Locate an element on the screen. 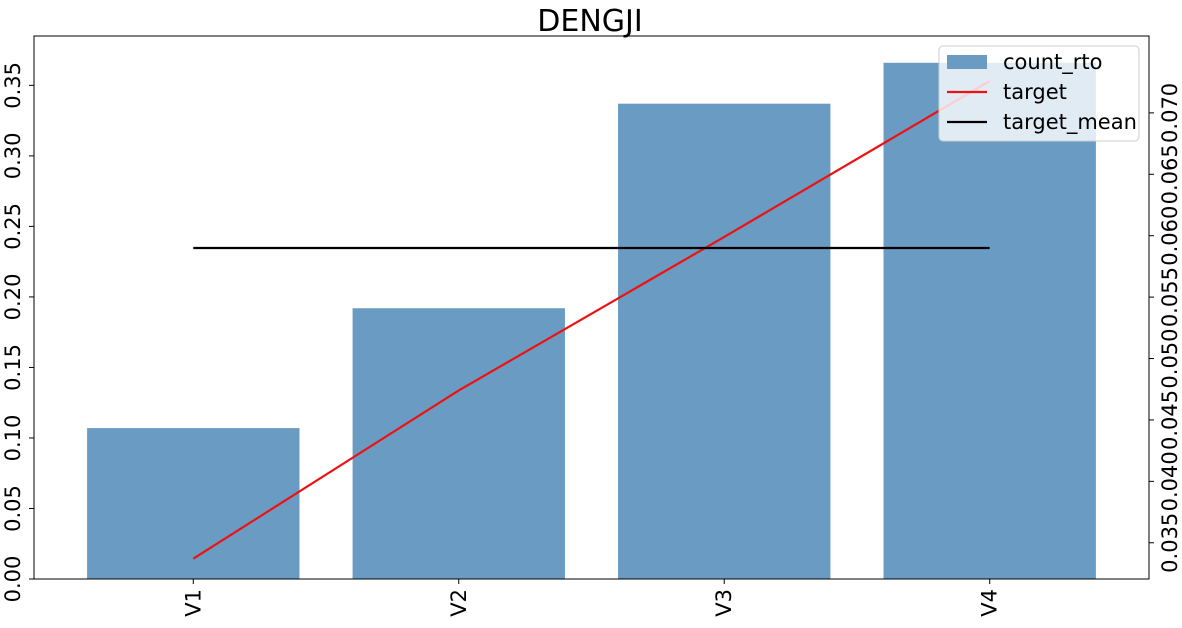 Image resolution: width=1182 pixels, height=628 pixels. right-y-tick-label: 0.040 is located at coordinates (1170, 481).